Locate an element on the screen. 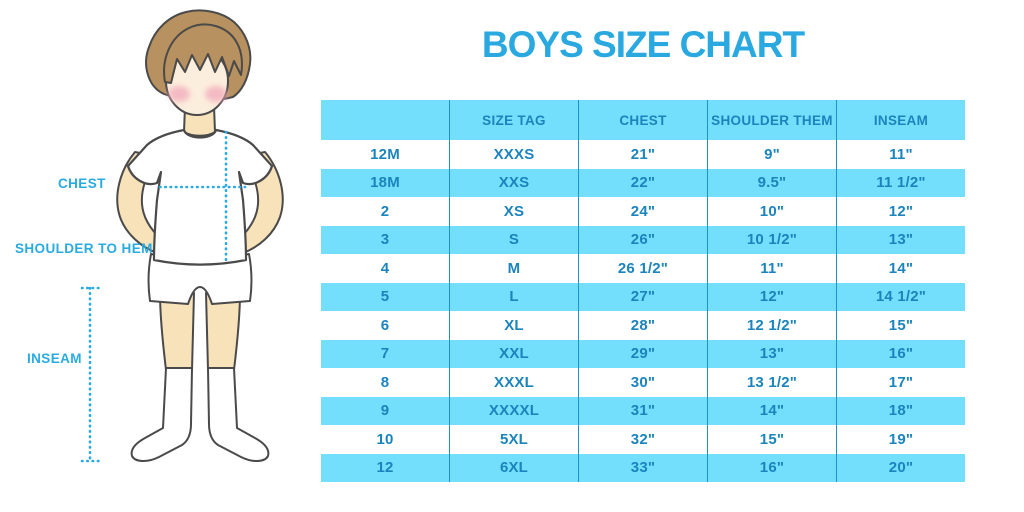 Image resolution: width=1024 pixels, height=512 pixels. table-cell: 12 is located at coordinates (385, 467).